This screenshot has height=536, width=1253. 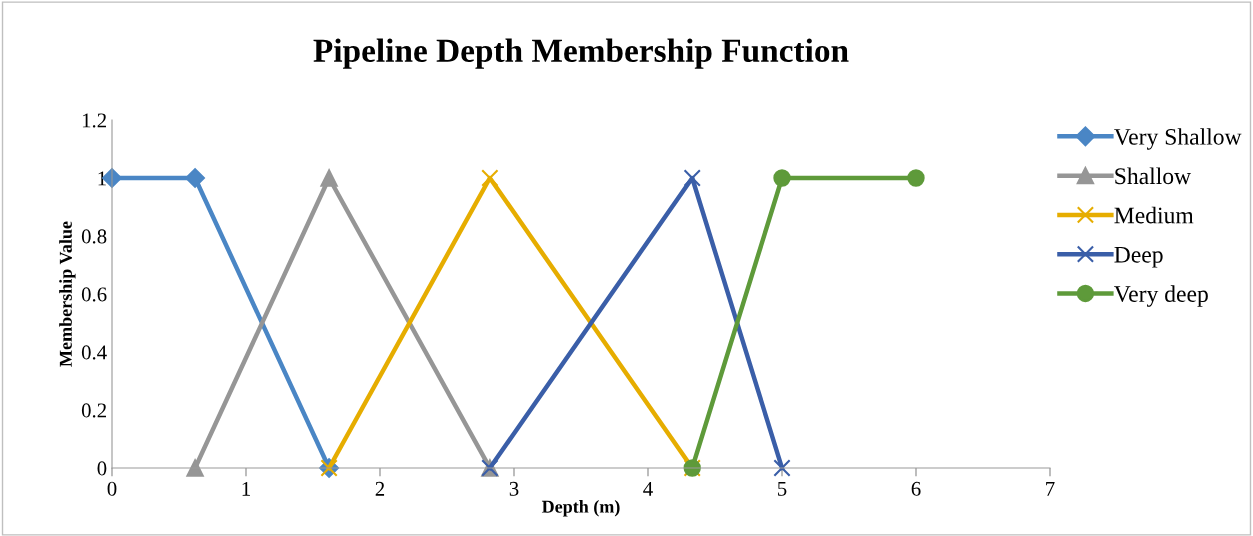 What do you see at coordinates (102, 468) in the screenshot?
I see `y-tick-label: 0` at bounding box center [102, 468].